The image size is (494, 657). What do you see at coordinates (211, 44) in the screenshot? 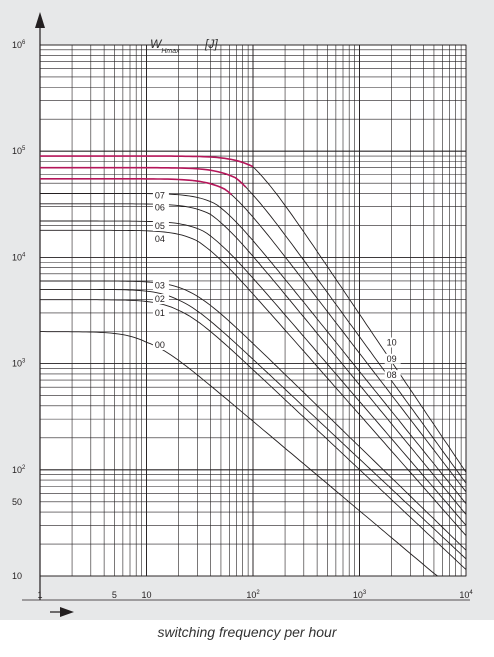
I see `y-axis-unit: [J]` at bounding box center [211, 44].